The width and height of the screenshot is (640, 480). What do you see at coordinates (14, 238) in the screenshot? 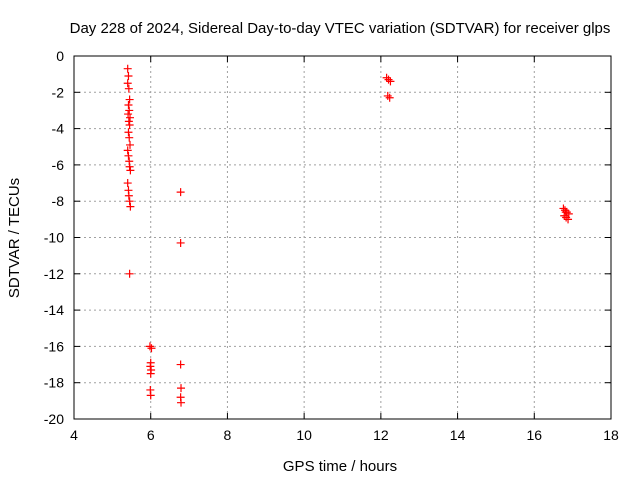
I see `y-axis-label: SDTVAR / TECUs` at bounding box center [14, 238].